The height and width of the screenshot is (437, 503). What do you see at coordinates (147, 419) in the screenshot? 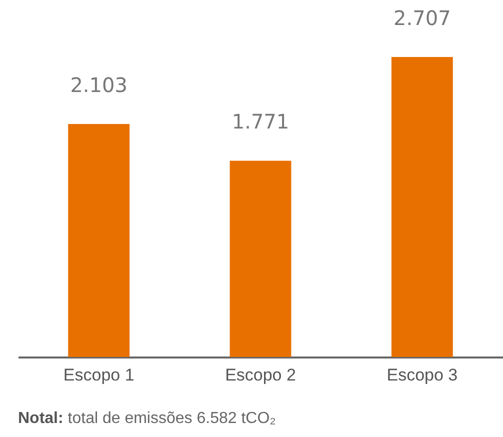
I see `text: Notal: total de emissões 6.582 tCO₂` at bounding box center [147, 419].